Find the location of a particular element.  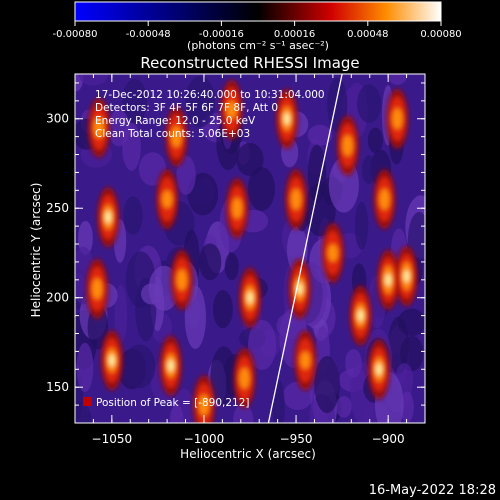

solar-limb-line is located at coordinates (305, 248).